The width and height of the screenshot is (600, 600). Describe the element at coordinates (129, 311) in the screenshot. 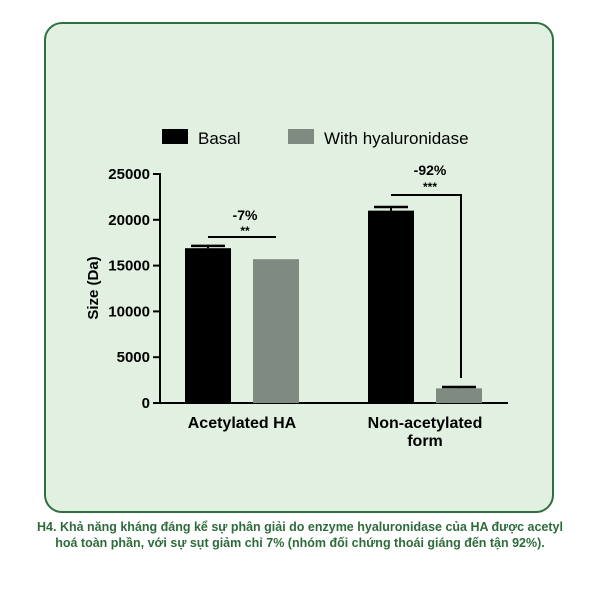

I see `y-tick-label: 10000` at that location.